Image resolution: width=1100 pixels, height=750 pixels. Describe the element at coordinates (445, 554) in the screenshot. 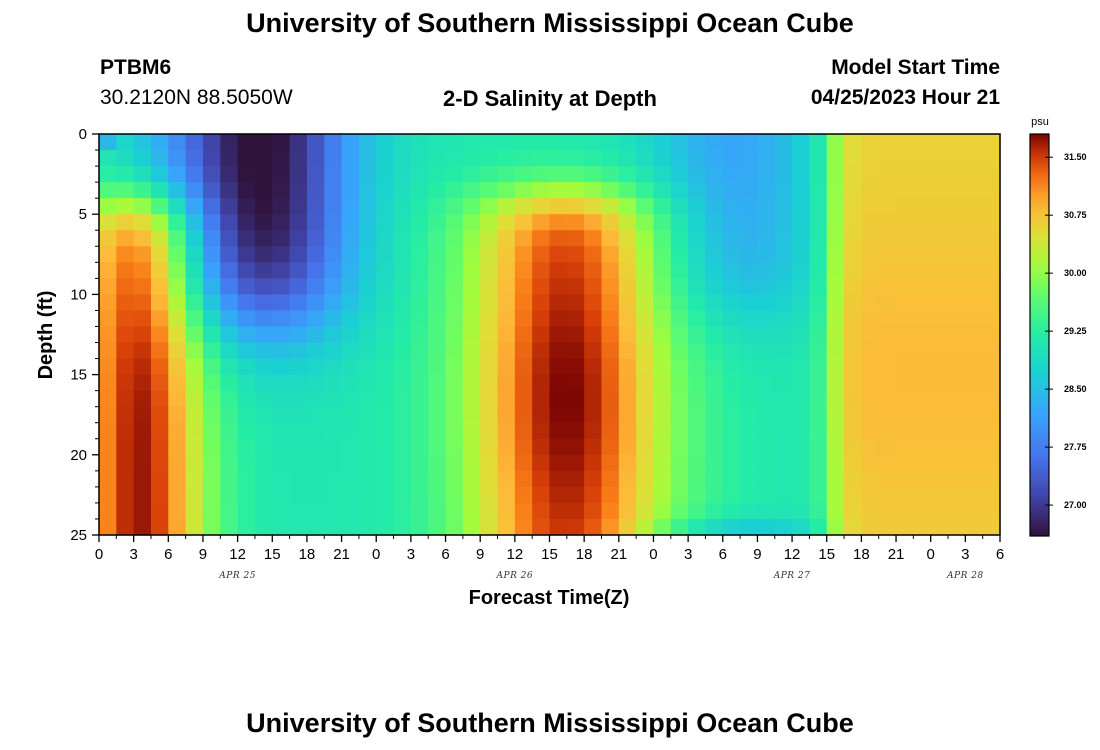

I see `x-tick-label: 6` at that location.